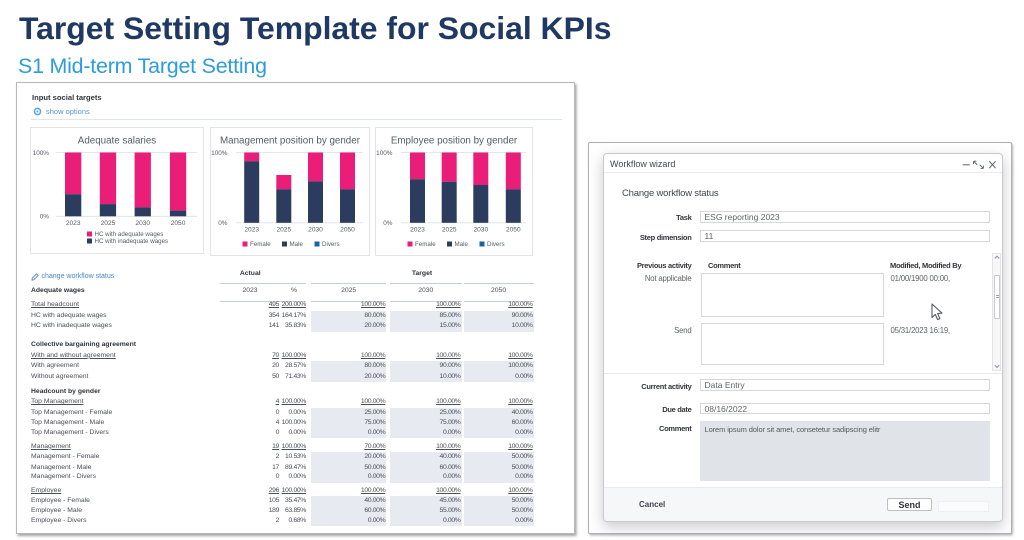 This screenshot has height=540, width=1024. Describe the element at coordinates (129, 234) in the screenshot. I see `svg-text: HC with adequate wages` at that location.